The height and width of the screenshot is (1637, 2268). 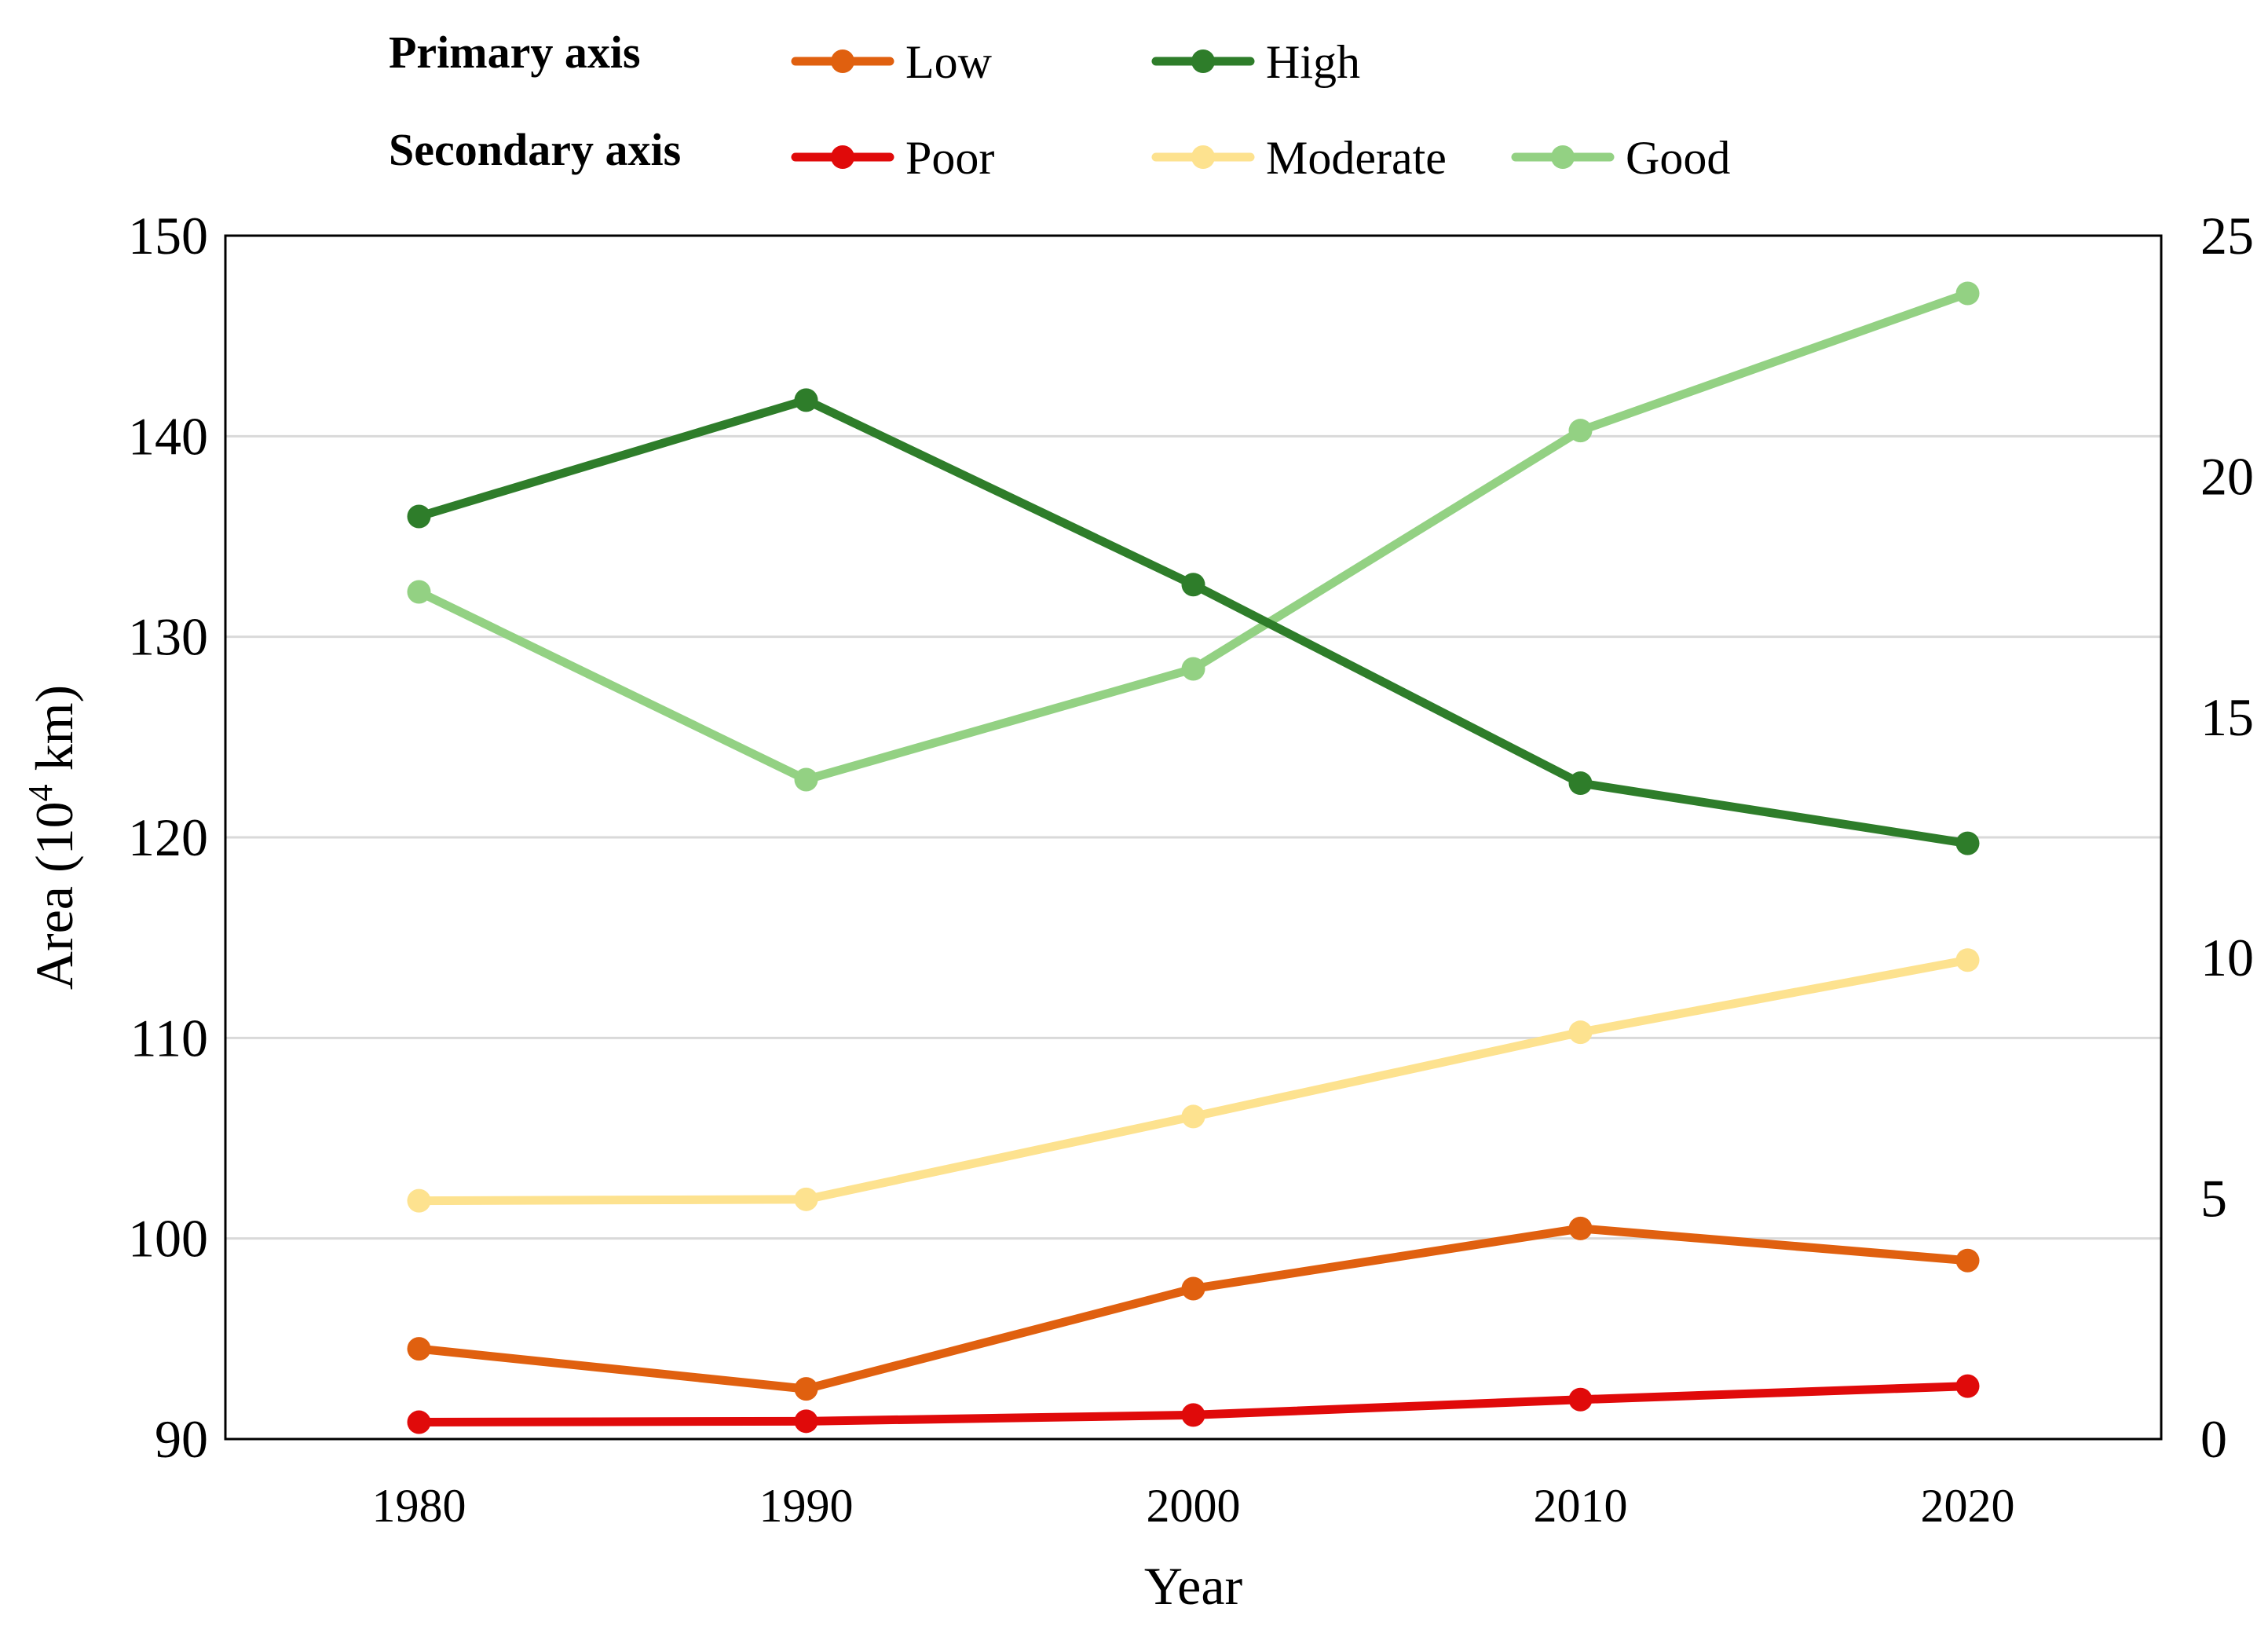 I want to click on legend-label-moderate: Moderate, so click(x=1357, y=158).